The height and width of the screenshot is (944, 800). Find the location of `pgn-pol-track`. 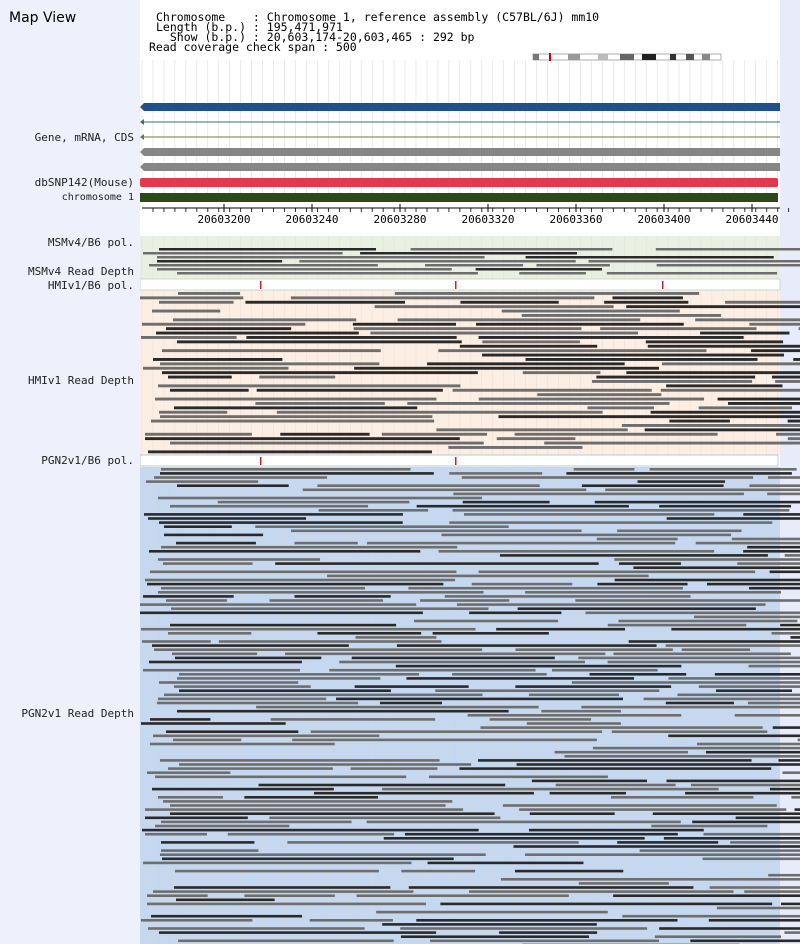

pgn-pol-track is located at coordinates (459, 460).